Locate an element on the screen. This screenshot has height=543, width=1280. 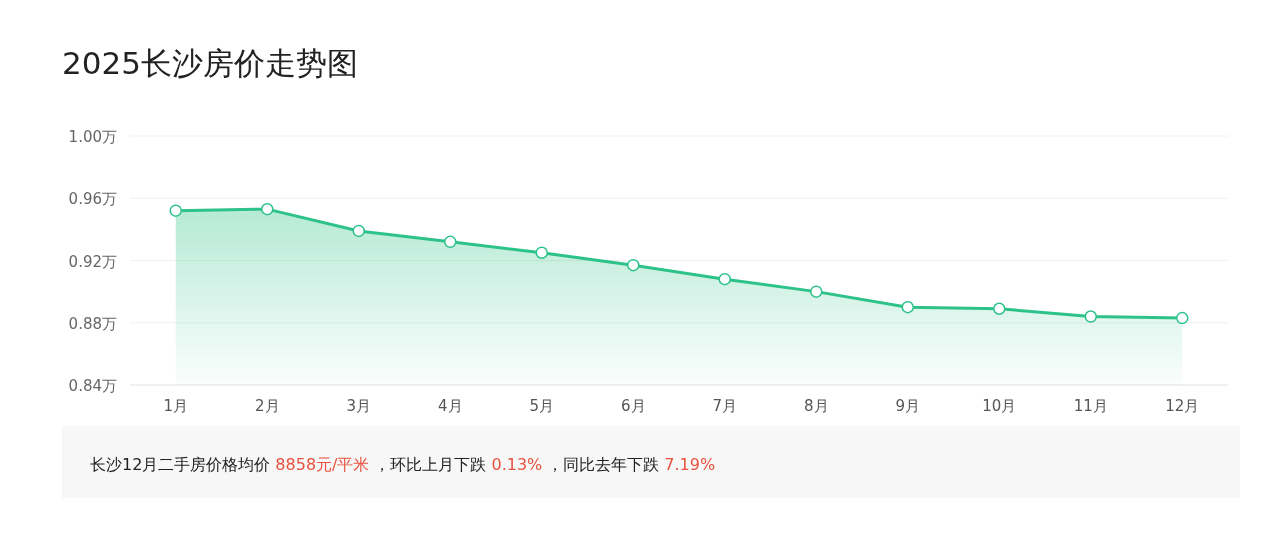
y-tick-label: 0.84万 is located at coordinates (92, 386).